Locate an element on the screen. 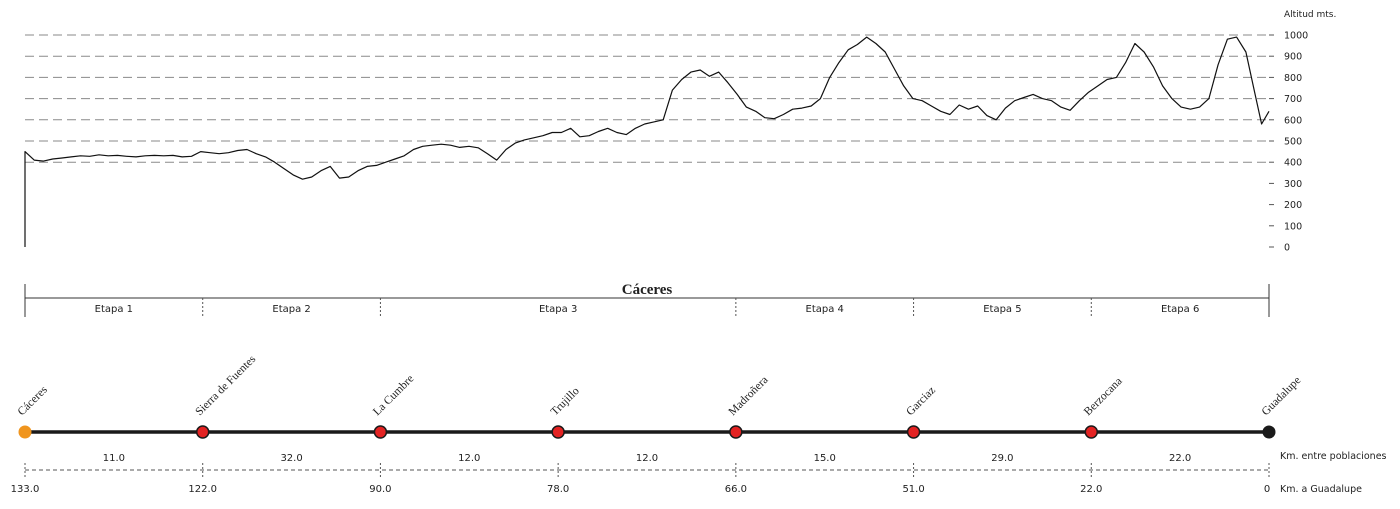 This screenshot has width=1400, height=509. stage-label-4: Etapa 4 is located at coordinates (825, 309).